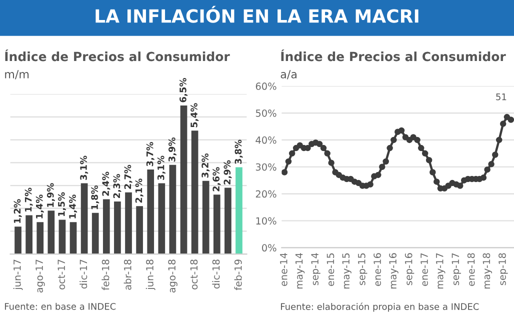 The height and width of the screenshot is (320, 514). Describe the element at coordinates (257, 14) in the screenshot. I see `chart-title: LA INFLACIÓN EN LA ERA MACRI` at that location.